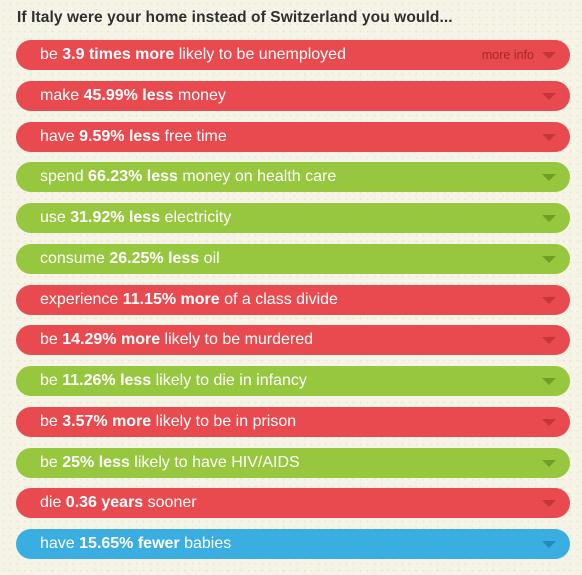 The width and height of the screenshot is (582, 575). Describe the element at coordinates (81, 299) in the screenshot. I see `row-text-prefix: experience` at that location.